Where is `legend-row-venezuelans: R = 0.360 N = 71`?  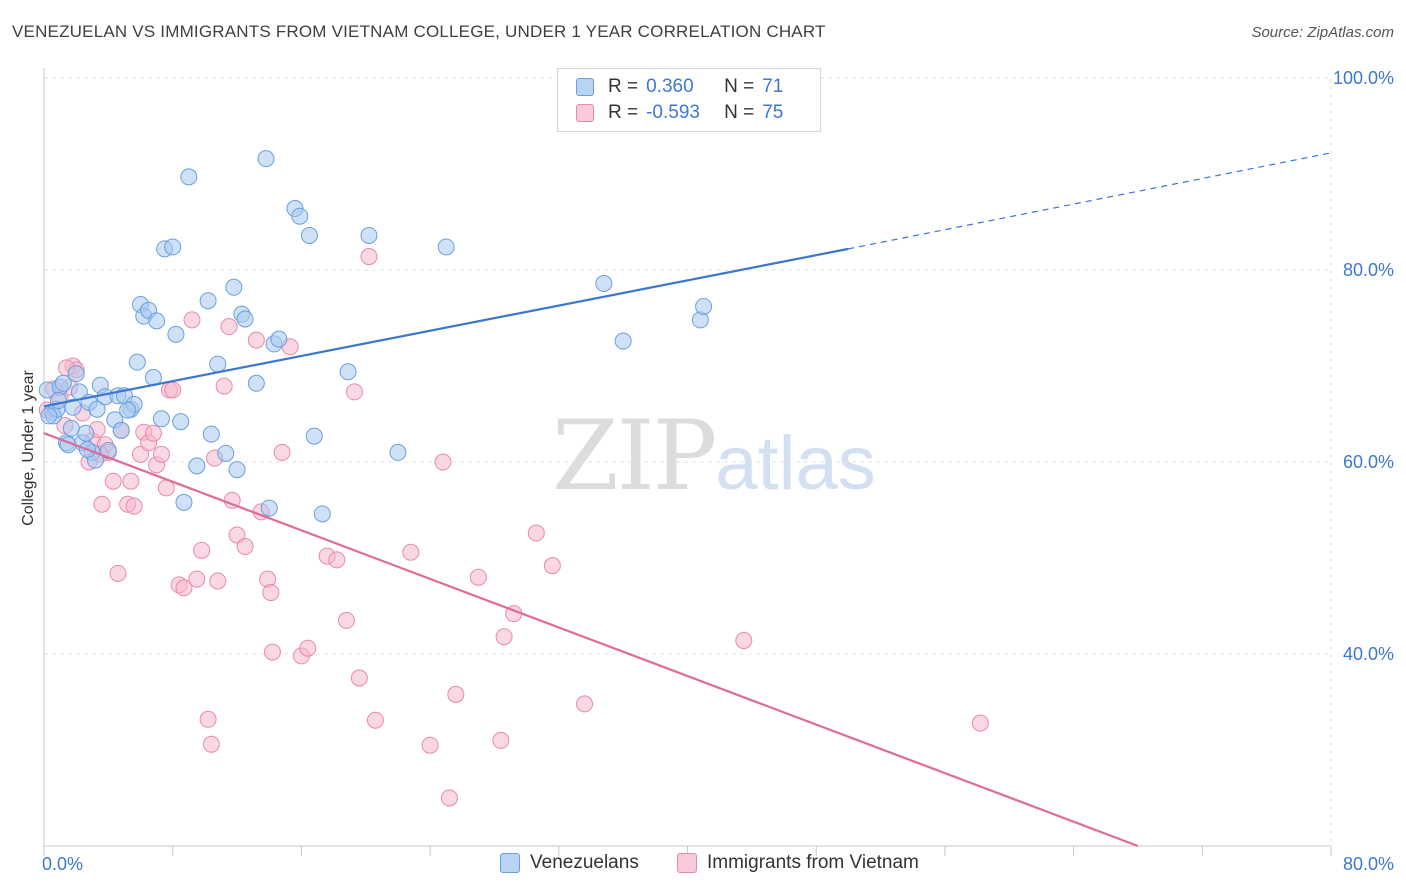
legend-row-venezuelans: R = 0.360 N = 71 is located at coordinates (679, 87).